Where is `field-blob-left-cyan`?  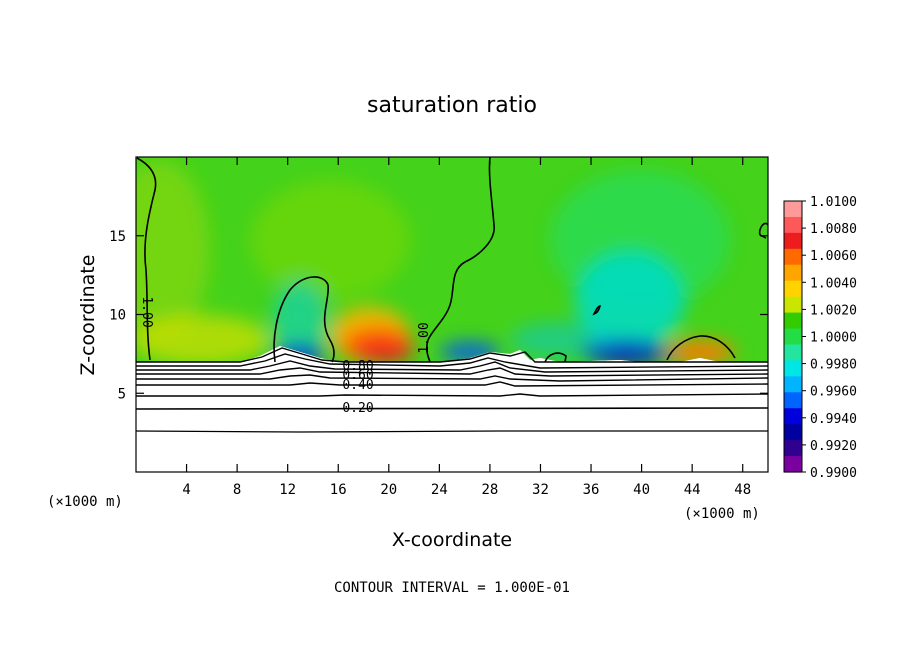 field-blob-left-cyan is located at coordinates (300, 320).